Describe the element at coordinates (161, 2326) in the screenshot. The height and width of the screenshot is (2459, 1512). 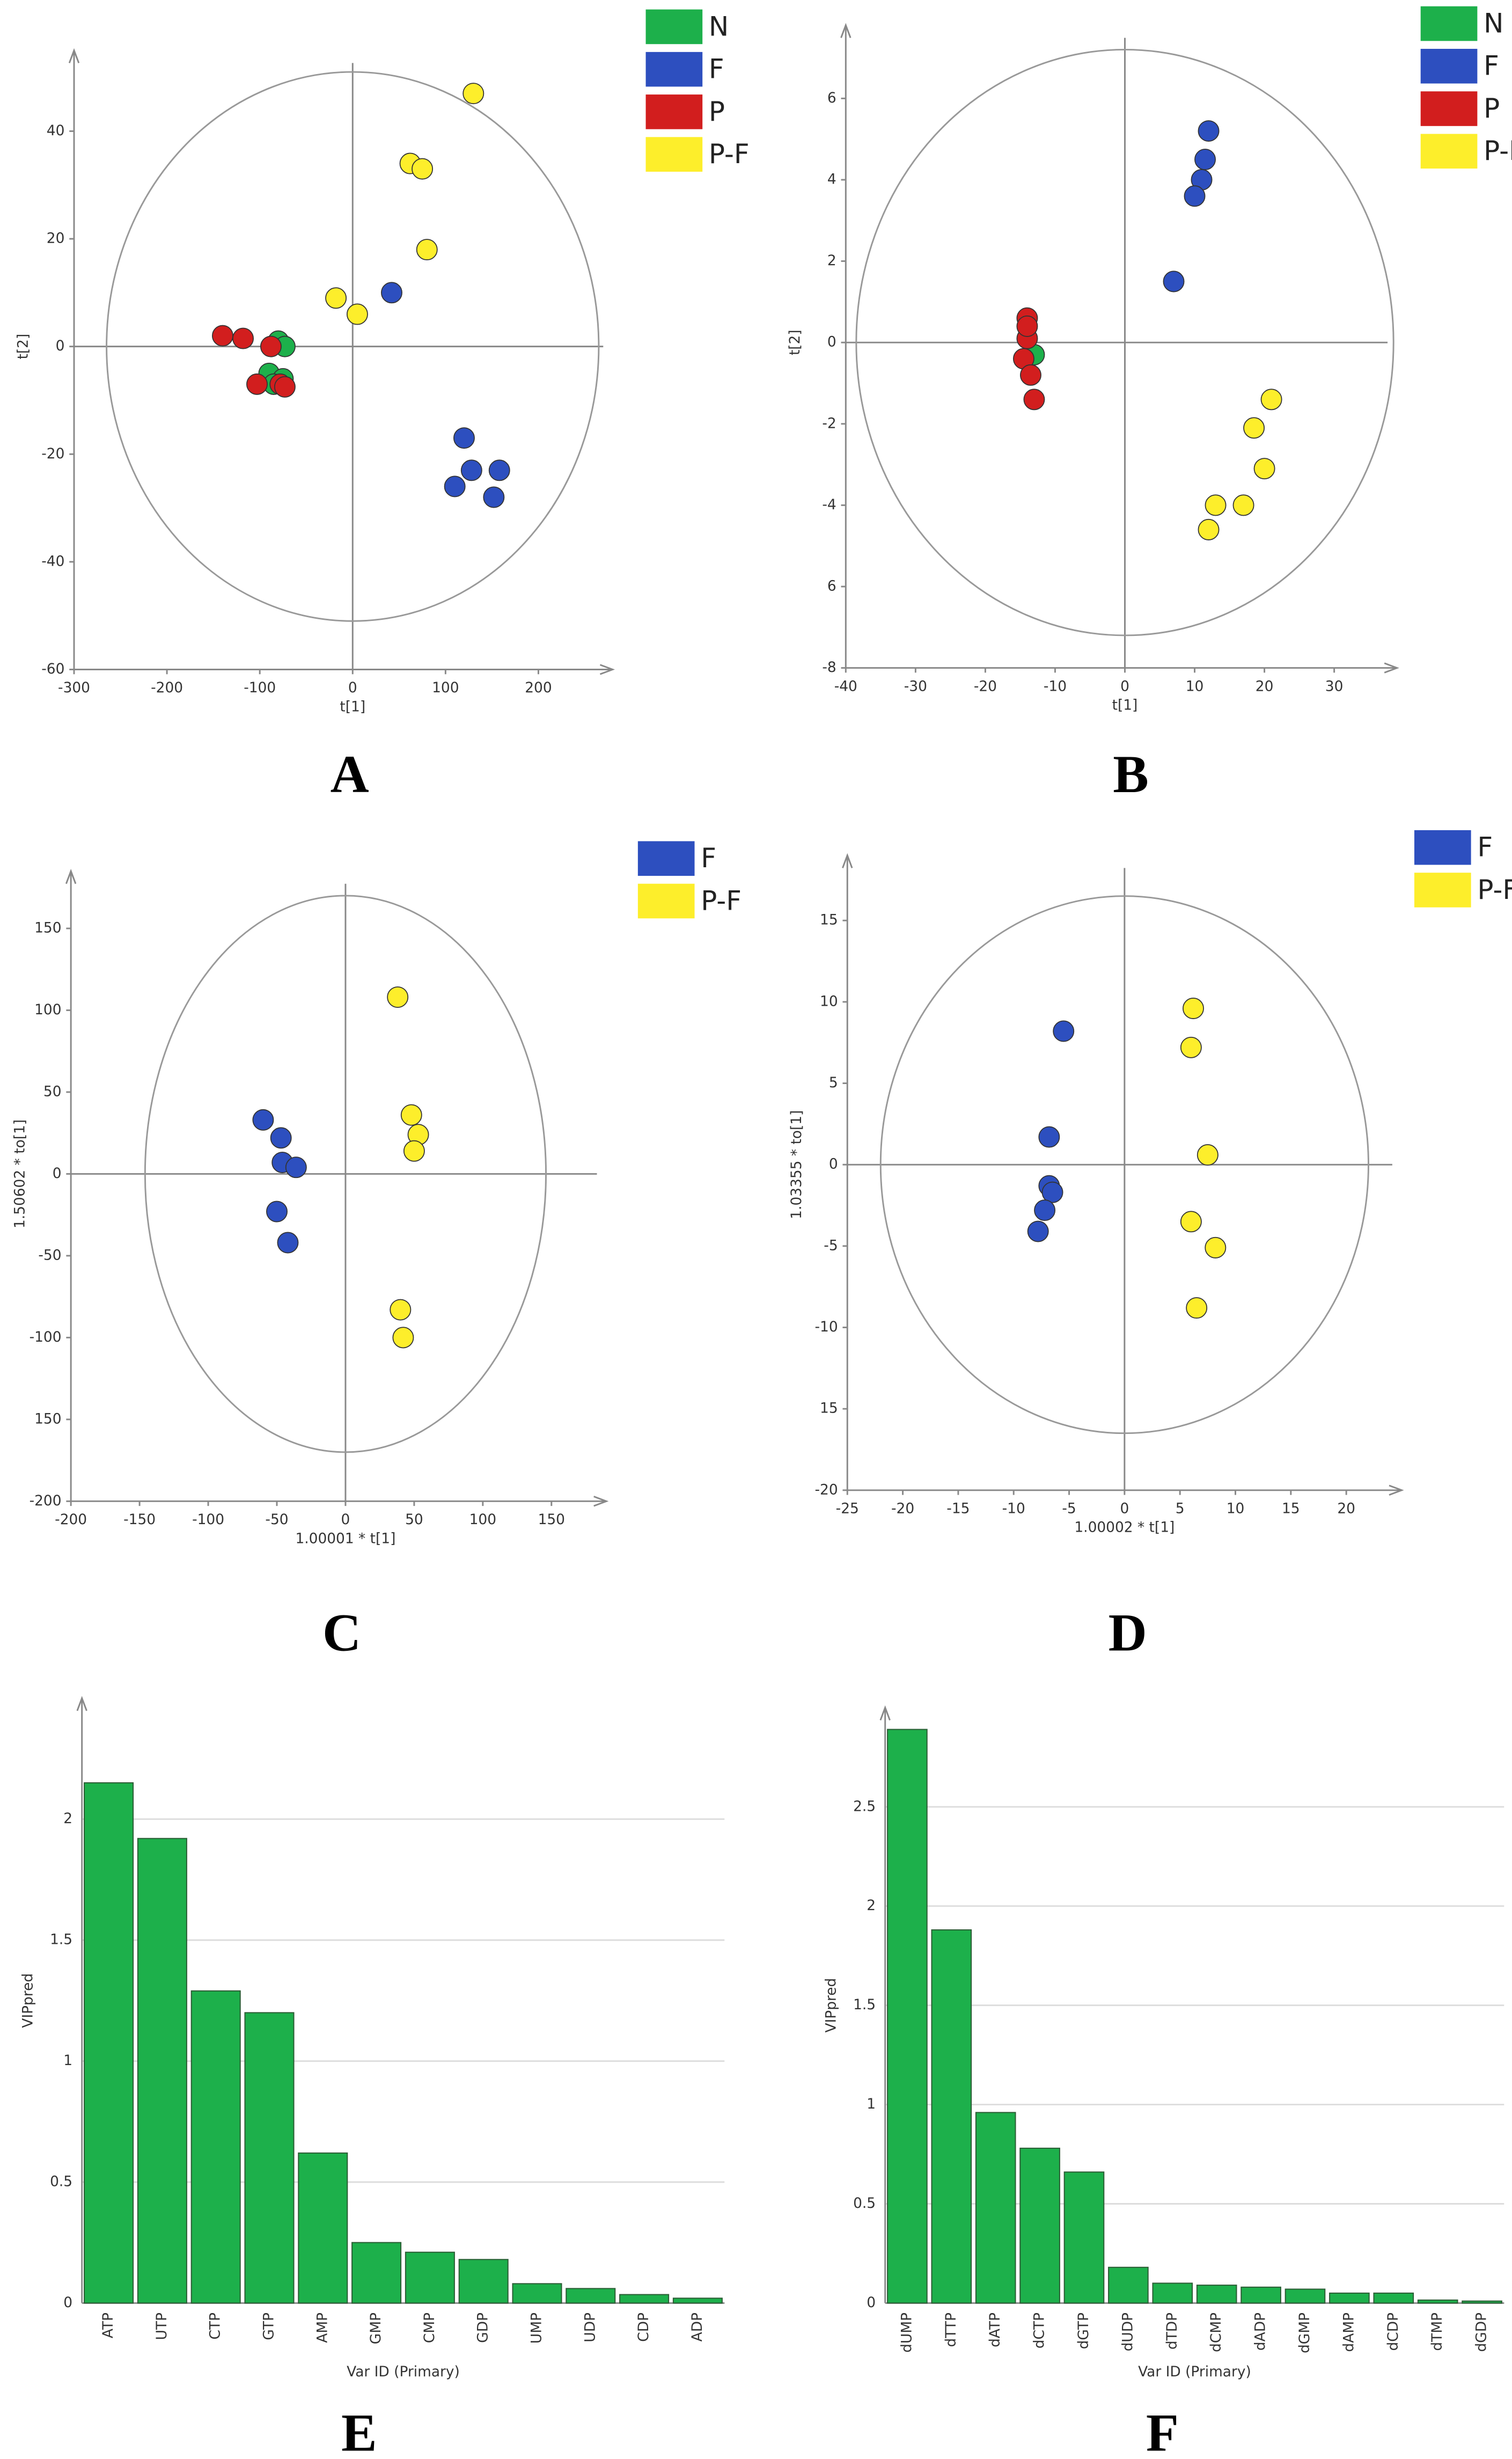
I see `x-tick-label: UTP` at that location.